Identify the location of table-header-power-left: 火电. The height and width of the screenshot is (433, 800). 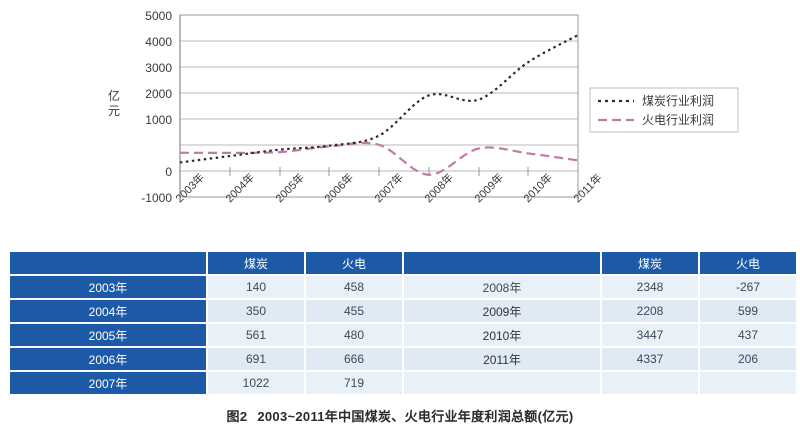
(354, 263).